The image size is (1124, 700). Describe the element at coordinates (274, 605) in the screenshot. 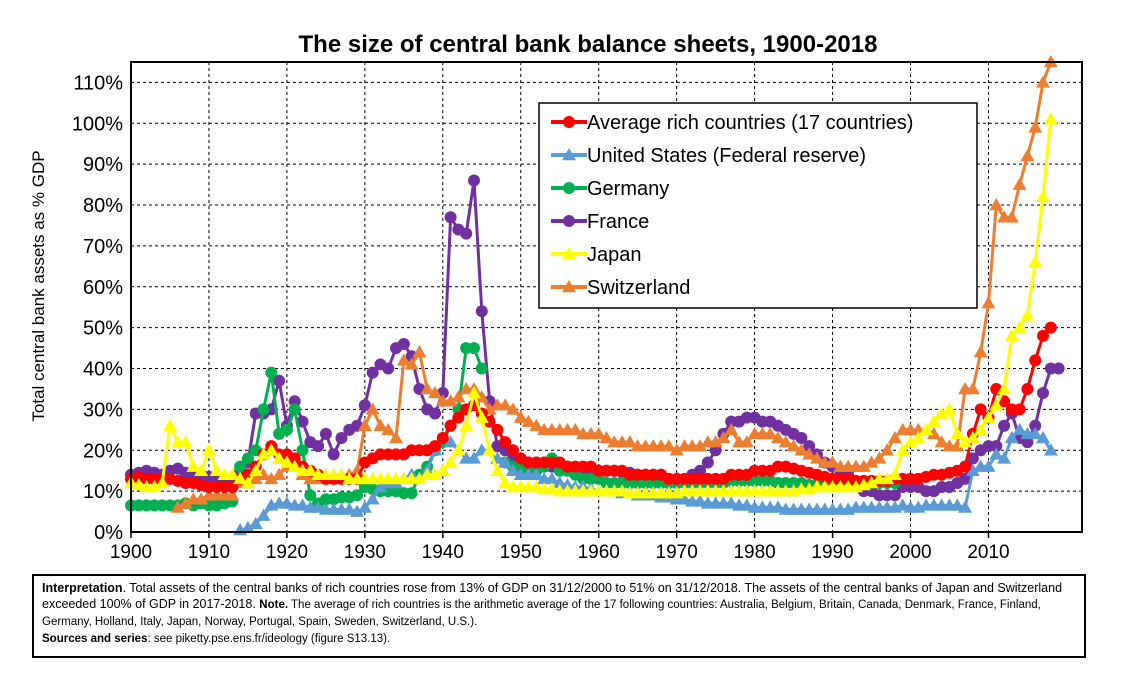

I see `note-label: Note.` at that location.